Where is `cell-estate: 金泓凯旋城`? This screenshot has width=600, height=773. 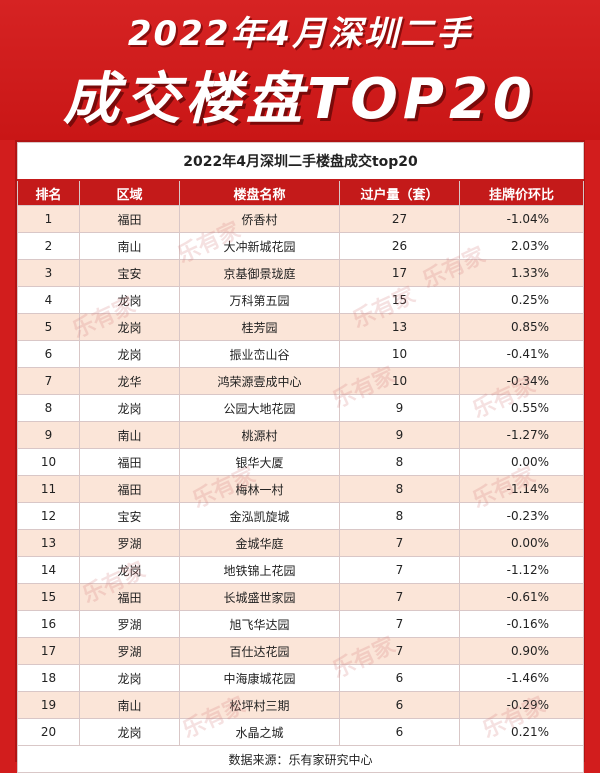
cell-estate: 金泓凯旋城 is located at coordinates (259, 516).